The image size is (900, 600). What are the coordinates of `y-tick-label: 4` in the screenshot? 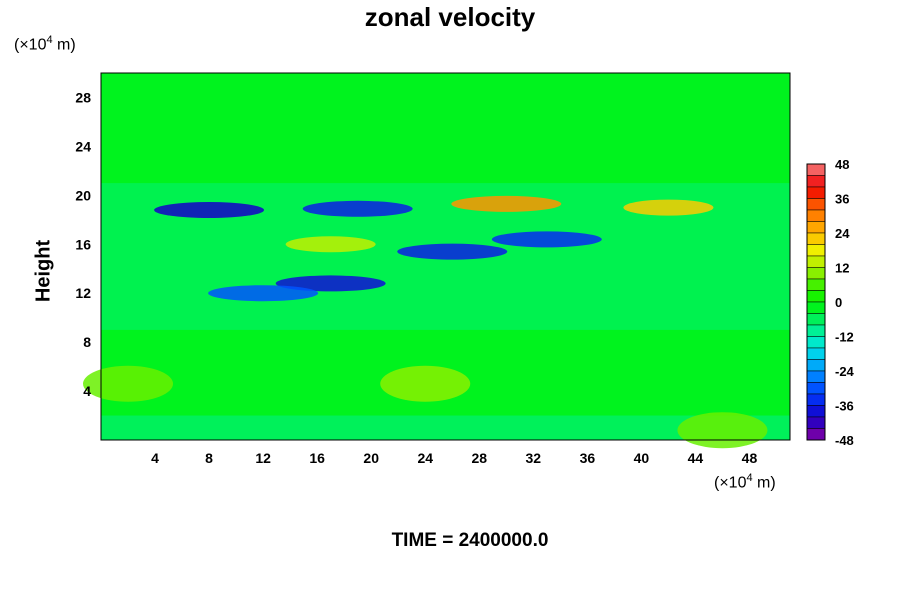 It's located at (87, 391).